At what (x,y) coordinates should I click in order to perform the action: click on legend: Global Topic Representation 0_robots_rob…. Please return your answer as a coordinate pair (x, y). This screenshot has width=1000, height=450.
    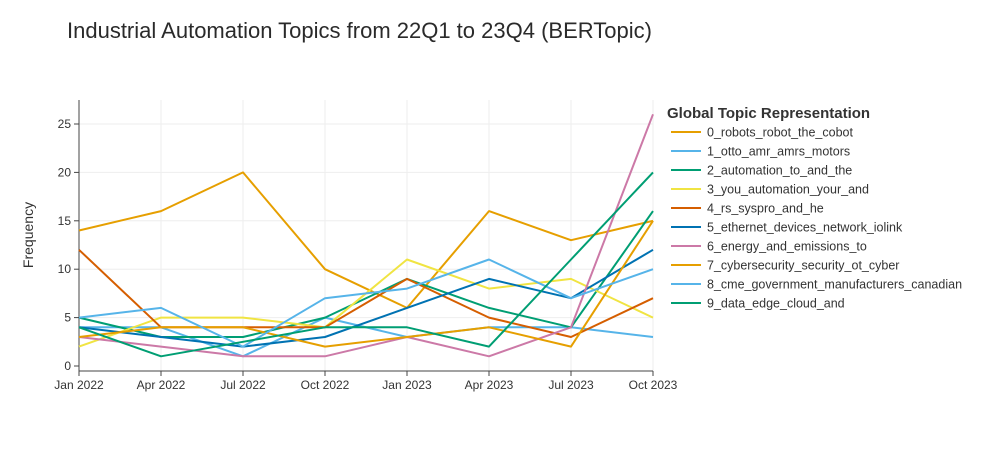
    Looking at the image, I should click on (814, 208).